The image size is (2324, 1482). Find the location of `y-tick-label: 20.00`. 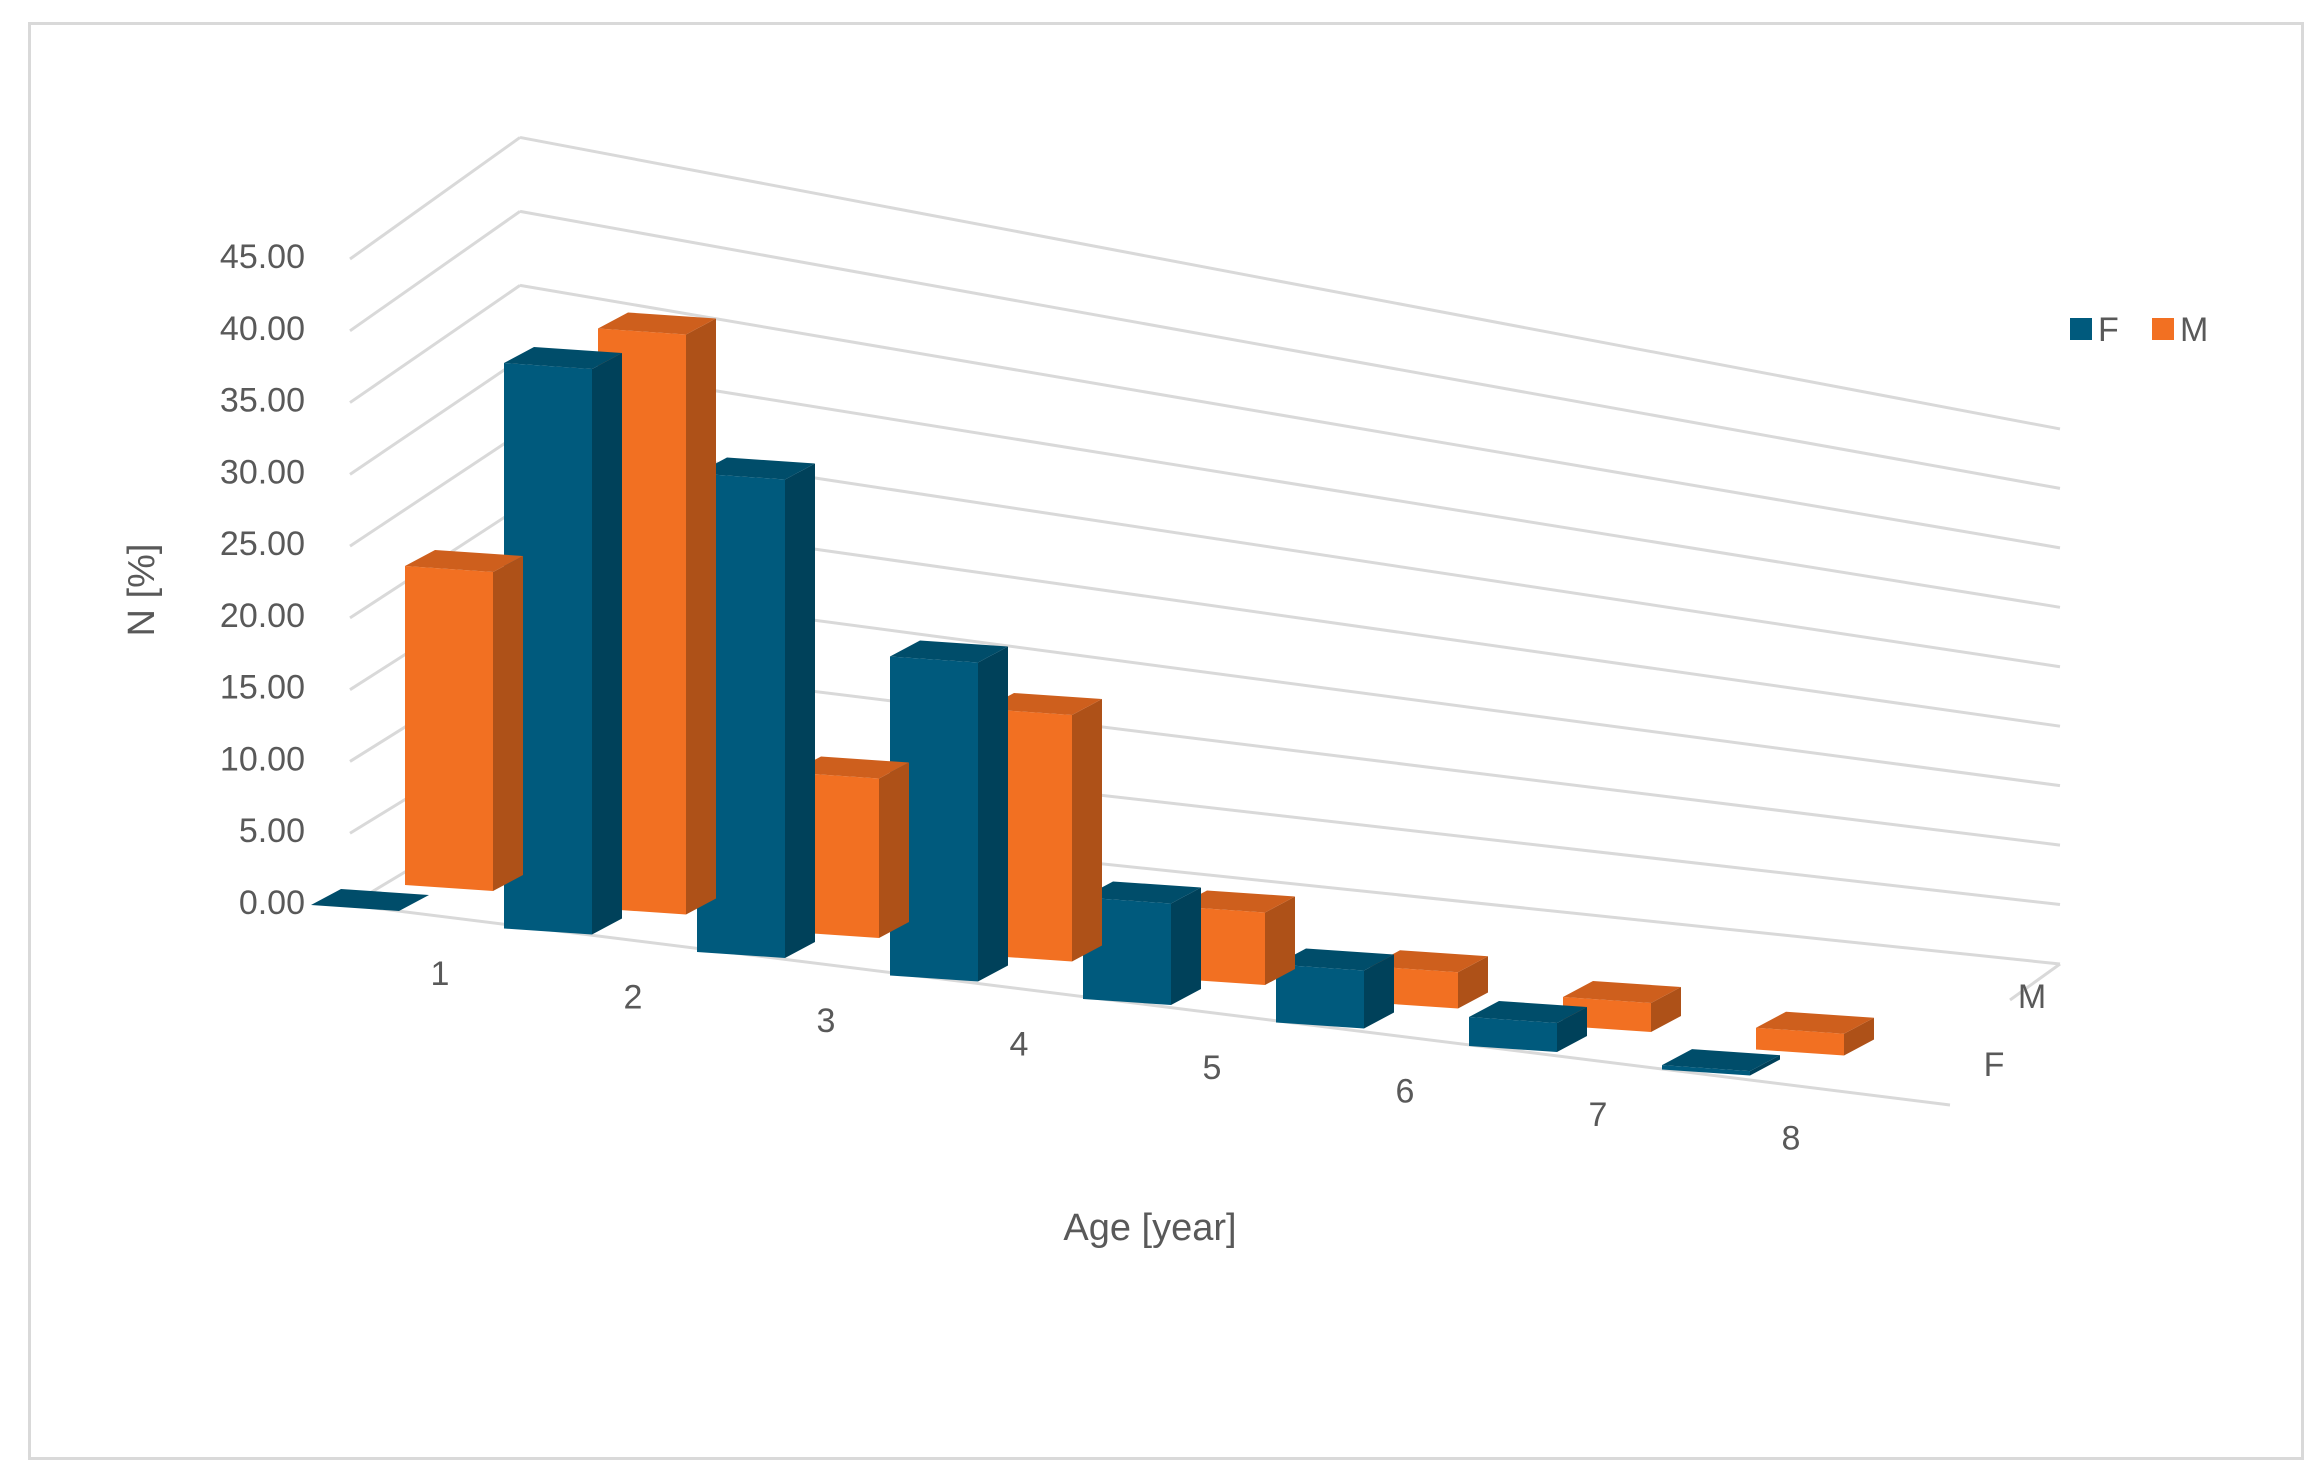

y-tick-label: 20.00 is located at coordinates (262, 616).